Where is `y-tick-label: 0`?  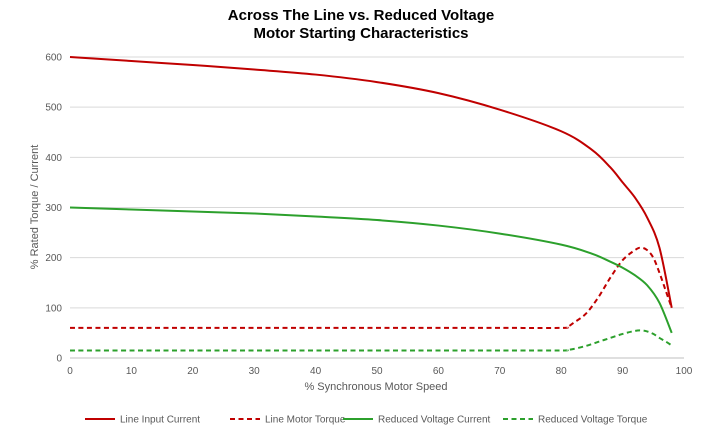
y-tick-label: 0 is located at coordinates (59, 359).